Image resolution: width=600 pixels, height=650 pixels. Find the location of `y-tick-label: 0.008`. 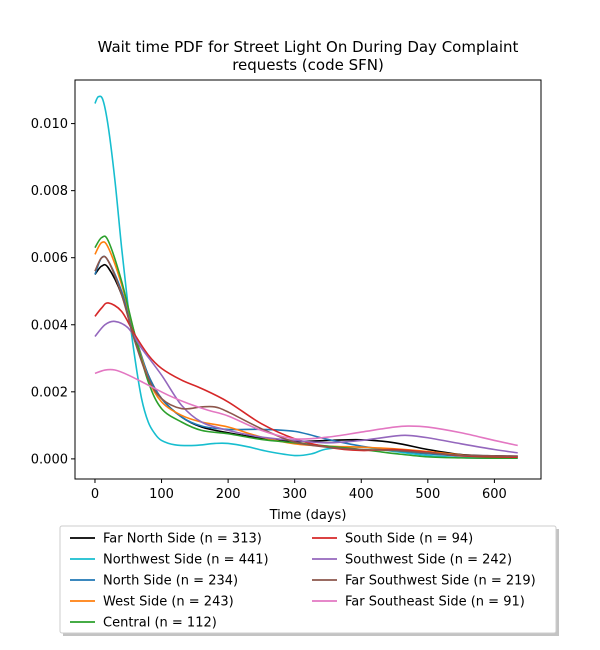

y-tick-label: 0.008 is located at coordinates (49, 191).